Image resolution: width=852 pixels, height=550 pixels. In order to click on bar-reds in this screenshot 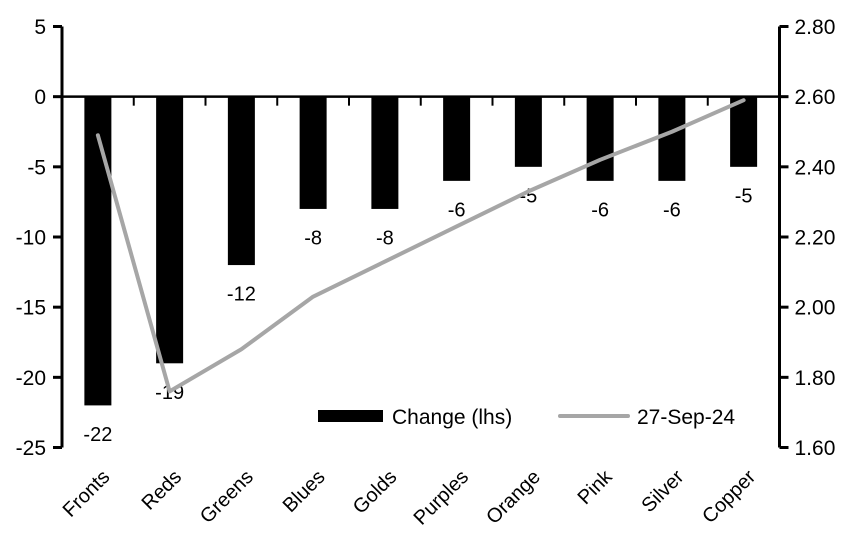, I will do `click(170, 230)`.